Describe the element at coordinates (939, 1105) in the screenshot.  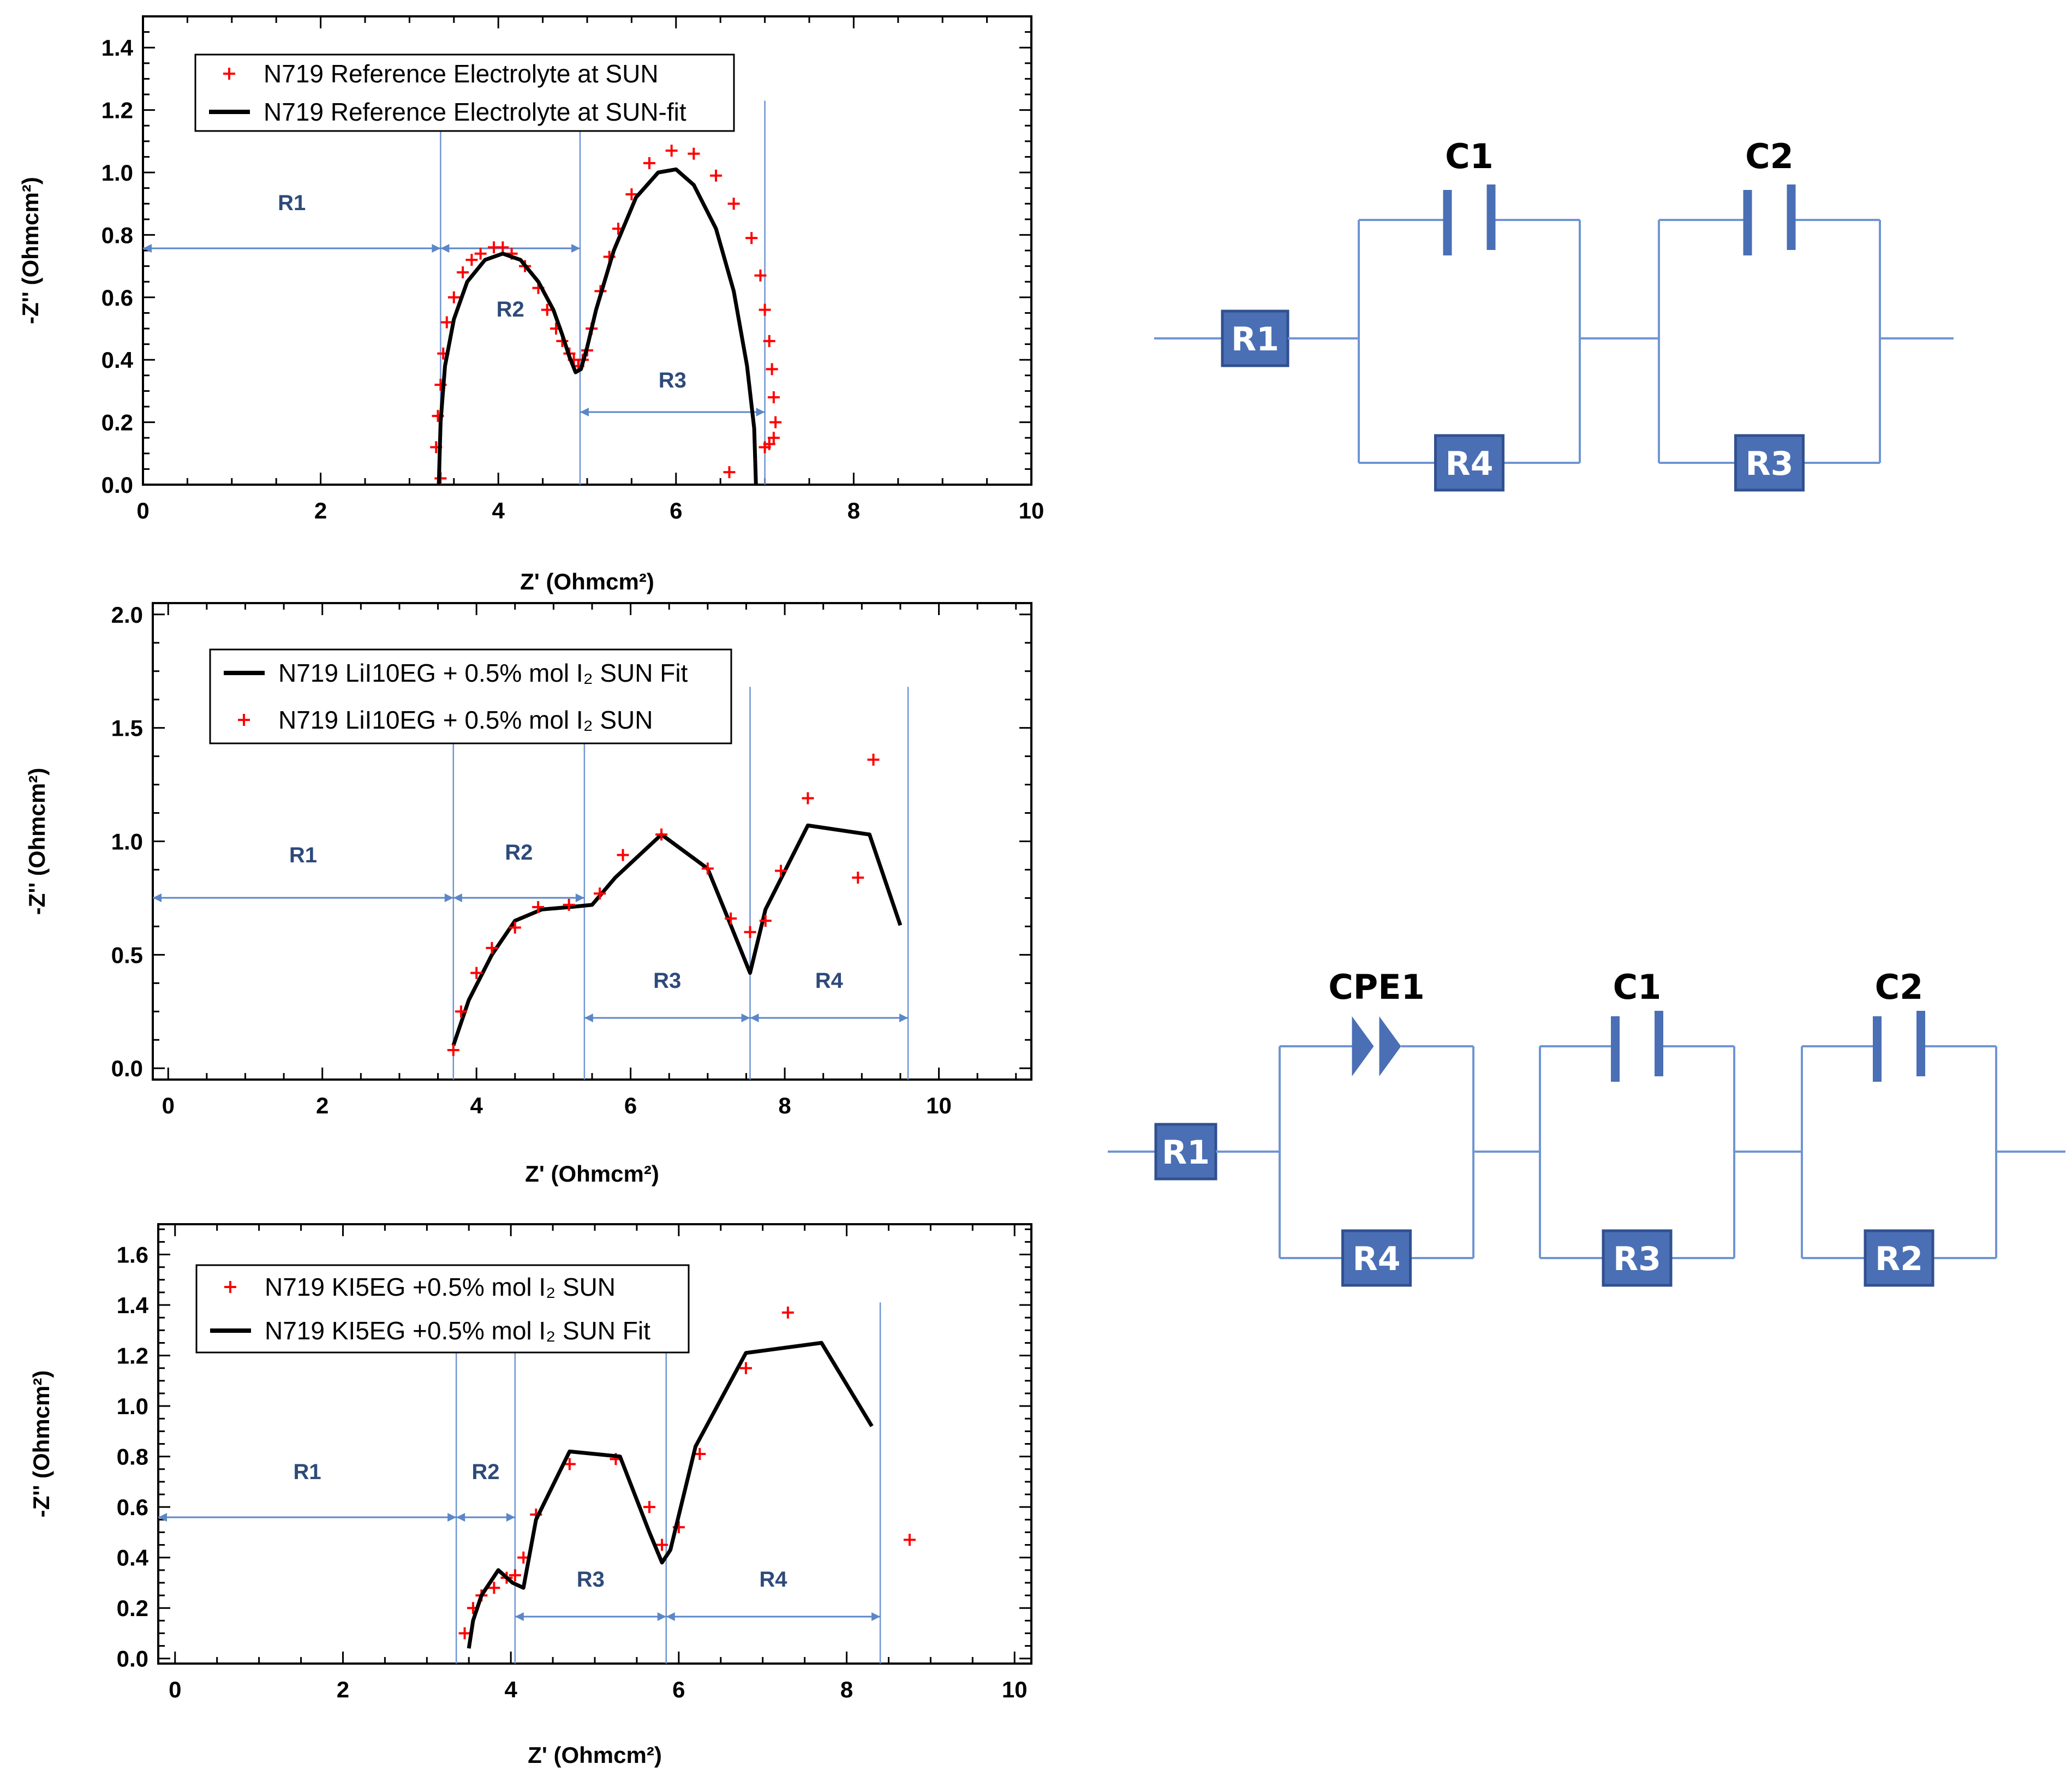
I see `x-tick-label: 10` at that location.